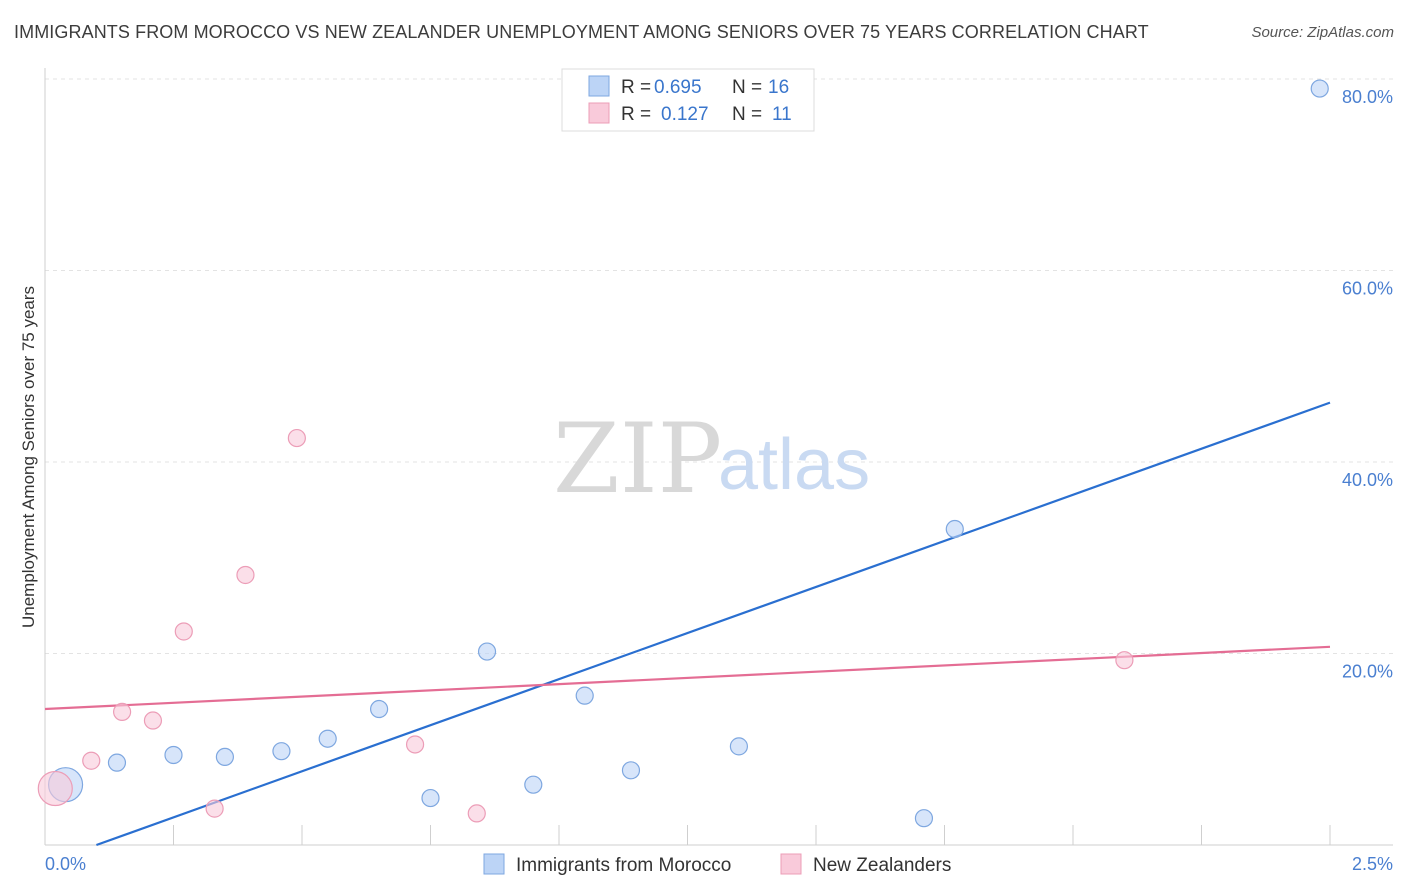  What do you see at coordinates (1367, 384) in the screenshot?
I see `y-tick-labels: 20.0% 40.0% 60.0% 80.0%` at bounding box center [1367, 384].